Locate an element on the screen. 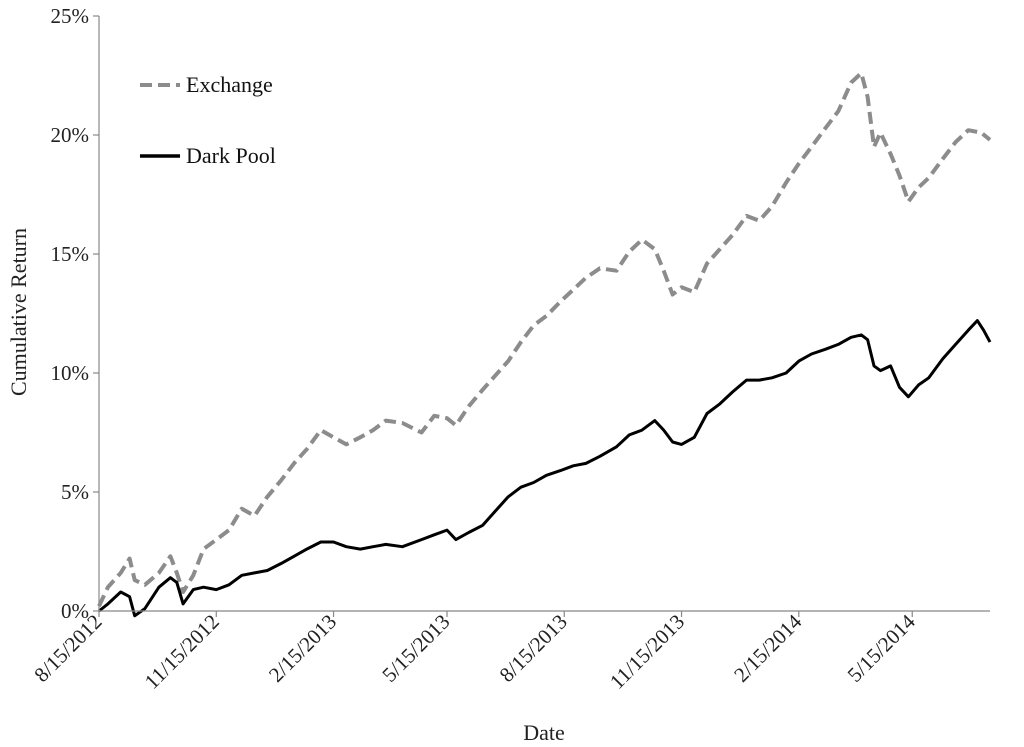  y-tick-label: 0% is located at coordinates (75, 611).